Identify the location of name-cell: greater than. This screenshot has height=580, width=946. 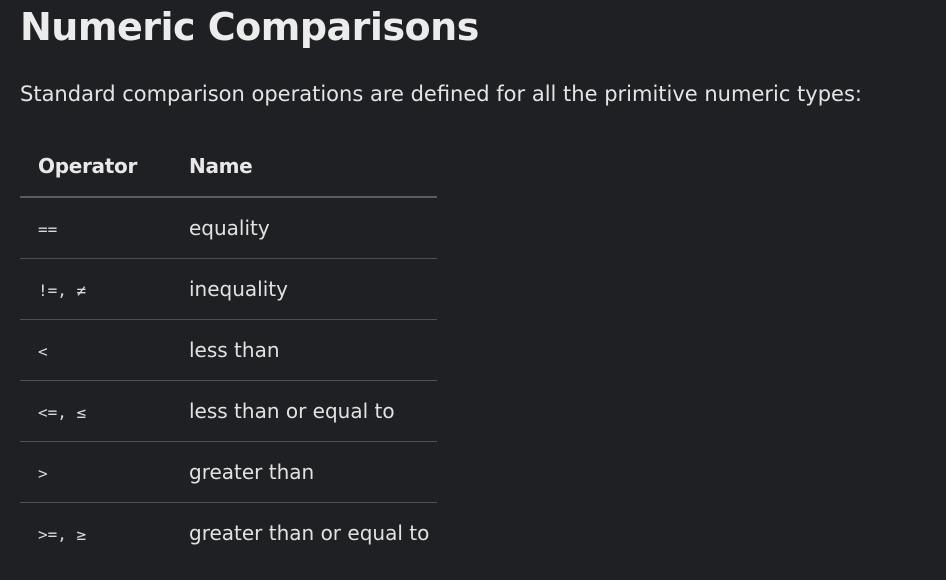
(313, 472).